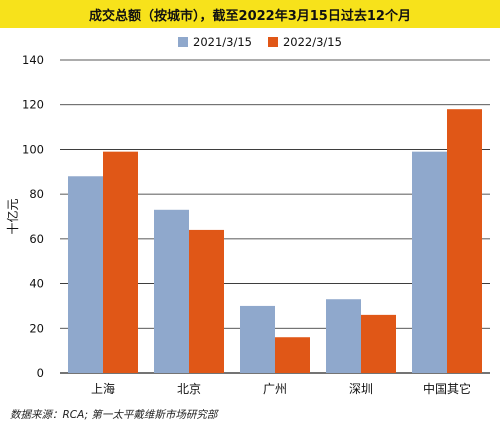 The width and height of the screenshot is (500, 431). Describe the element at coordinates (222, 42) in the screenshot. I see `legend-label-2021: 2021/3/15` at that location.